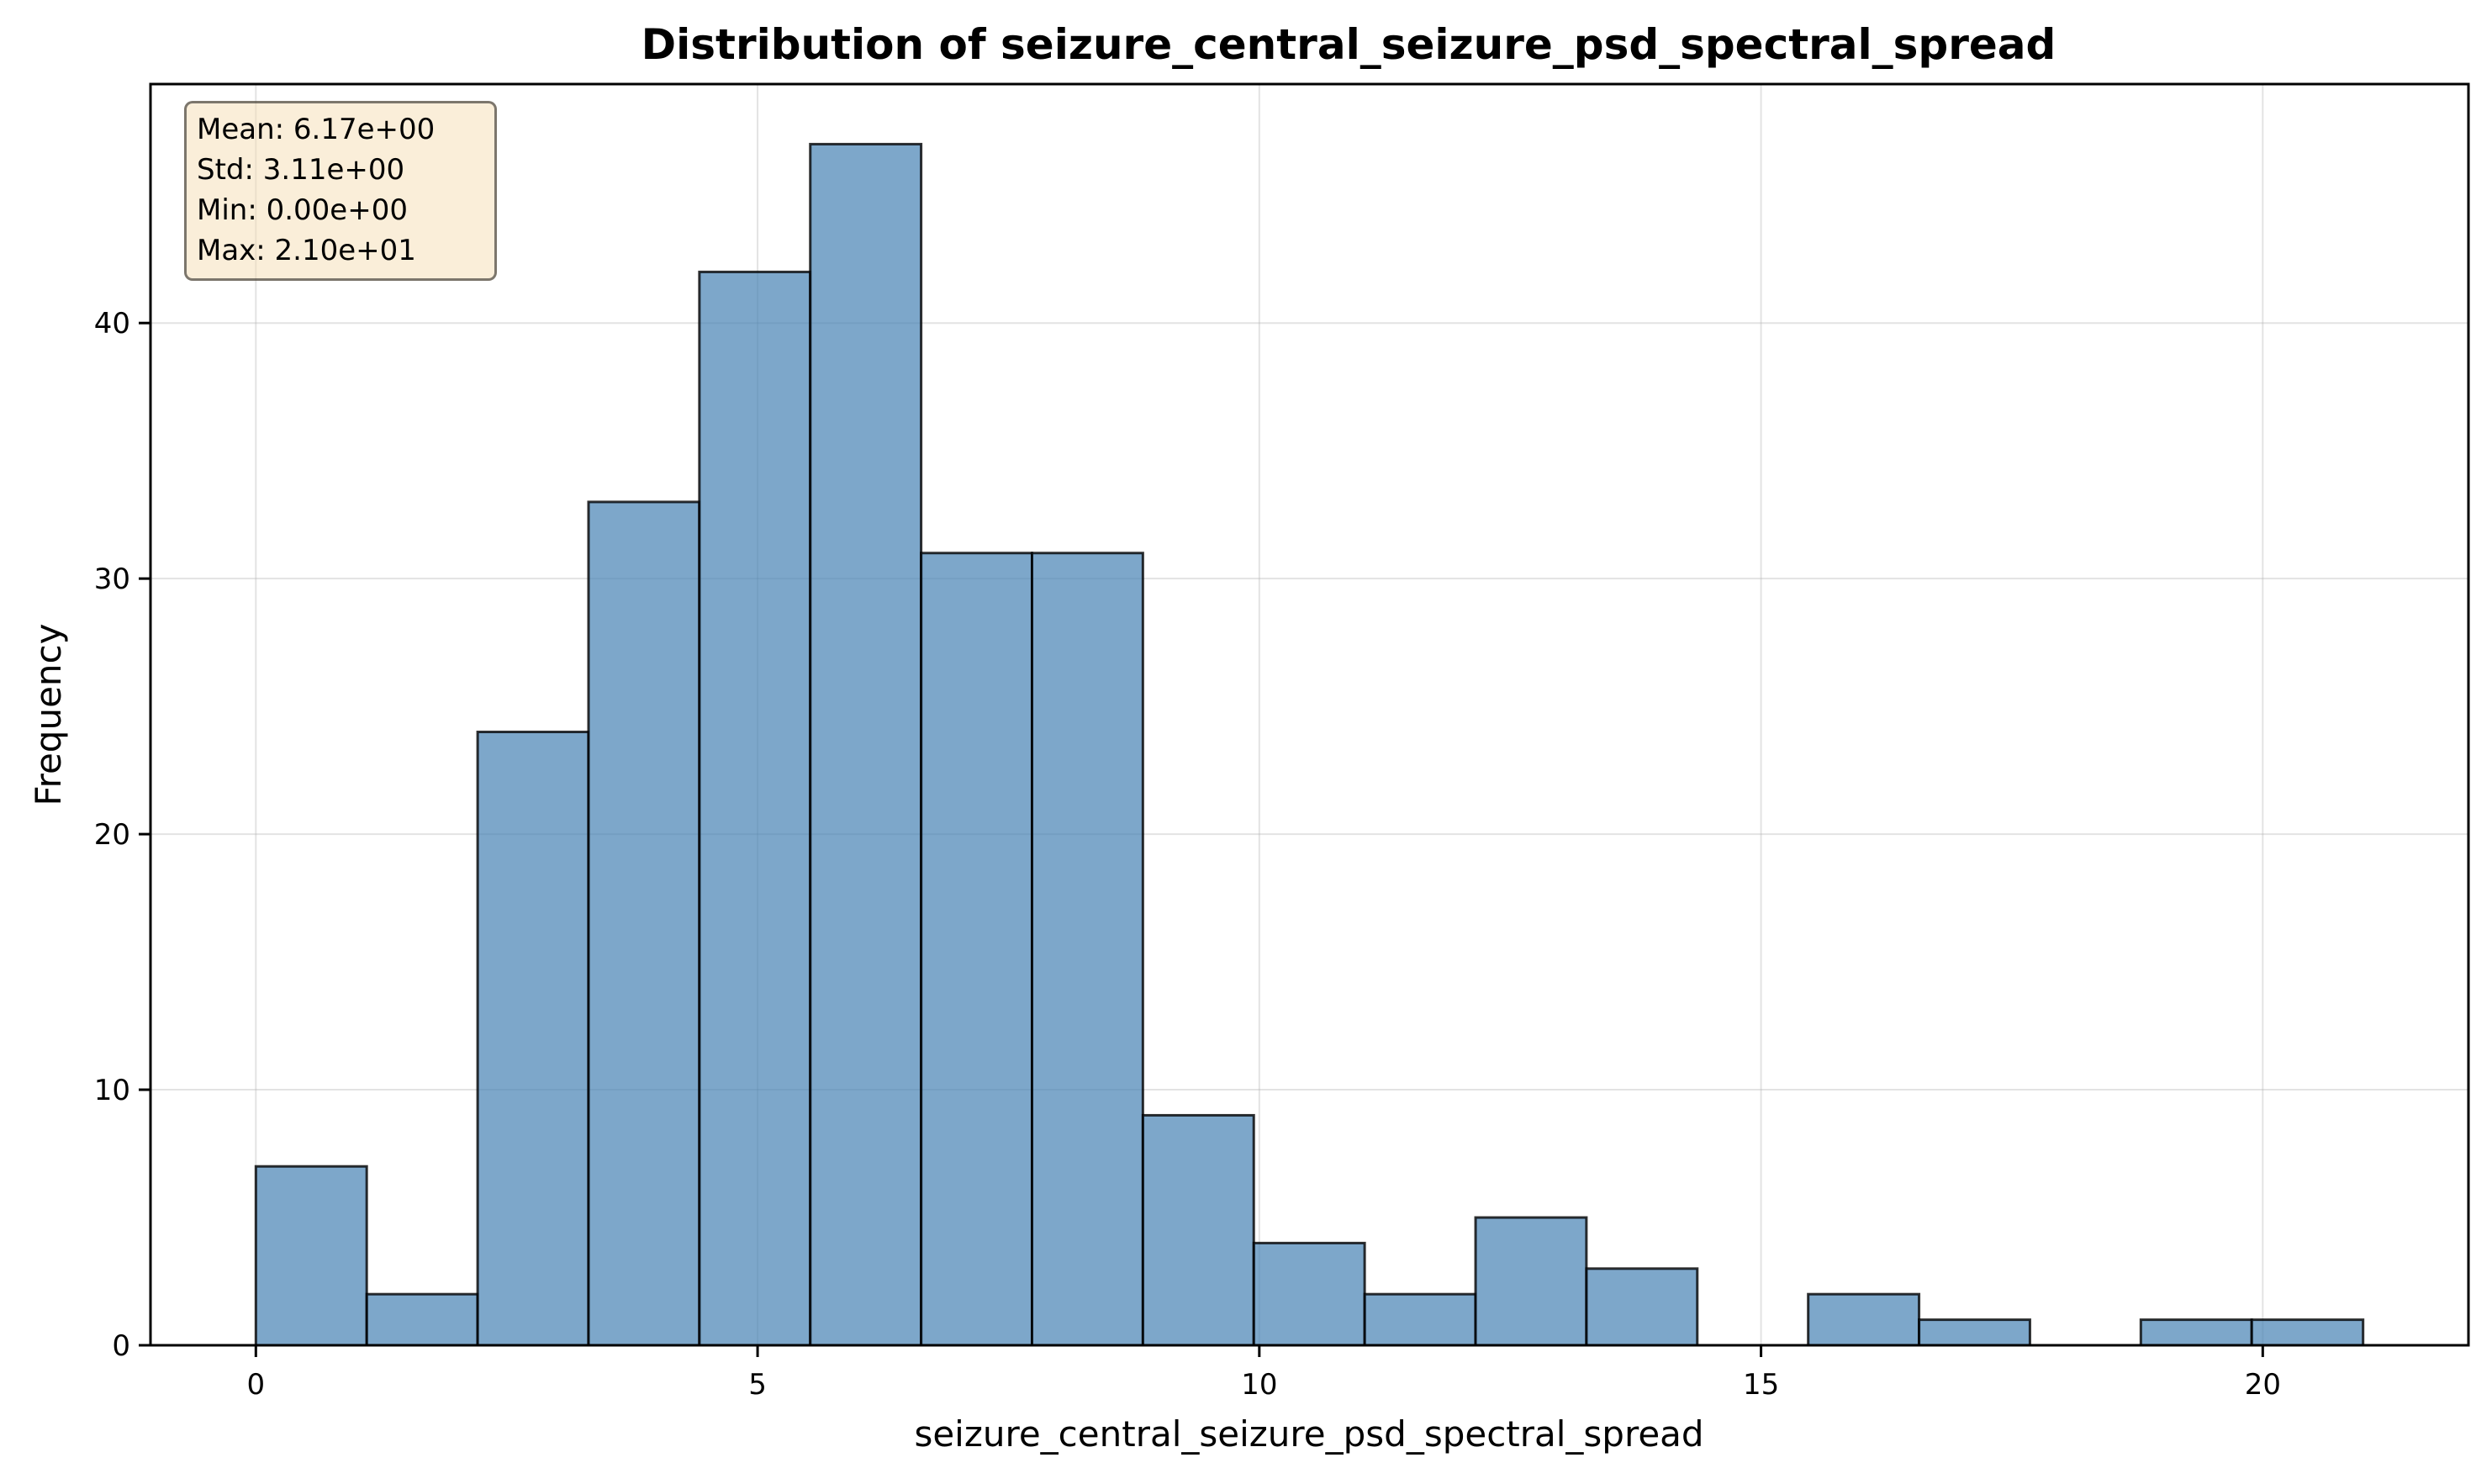 The width and height of the screenshot is (2492, 1484). What do you see at coordinates (112, 835) in the screenshot?
I see `y-tick-label: 20` at bounding box center [112, 835].